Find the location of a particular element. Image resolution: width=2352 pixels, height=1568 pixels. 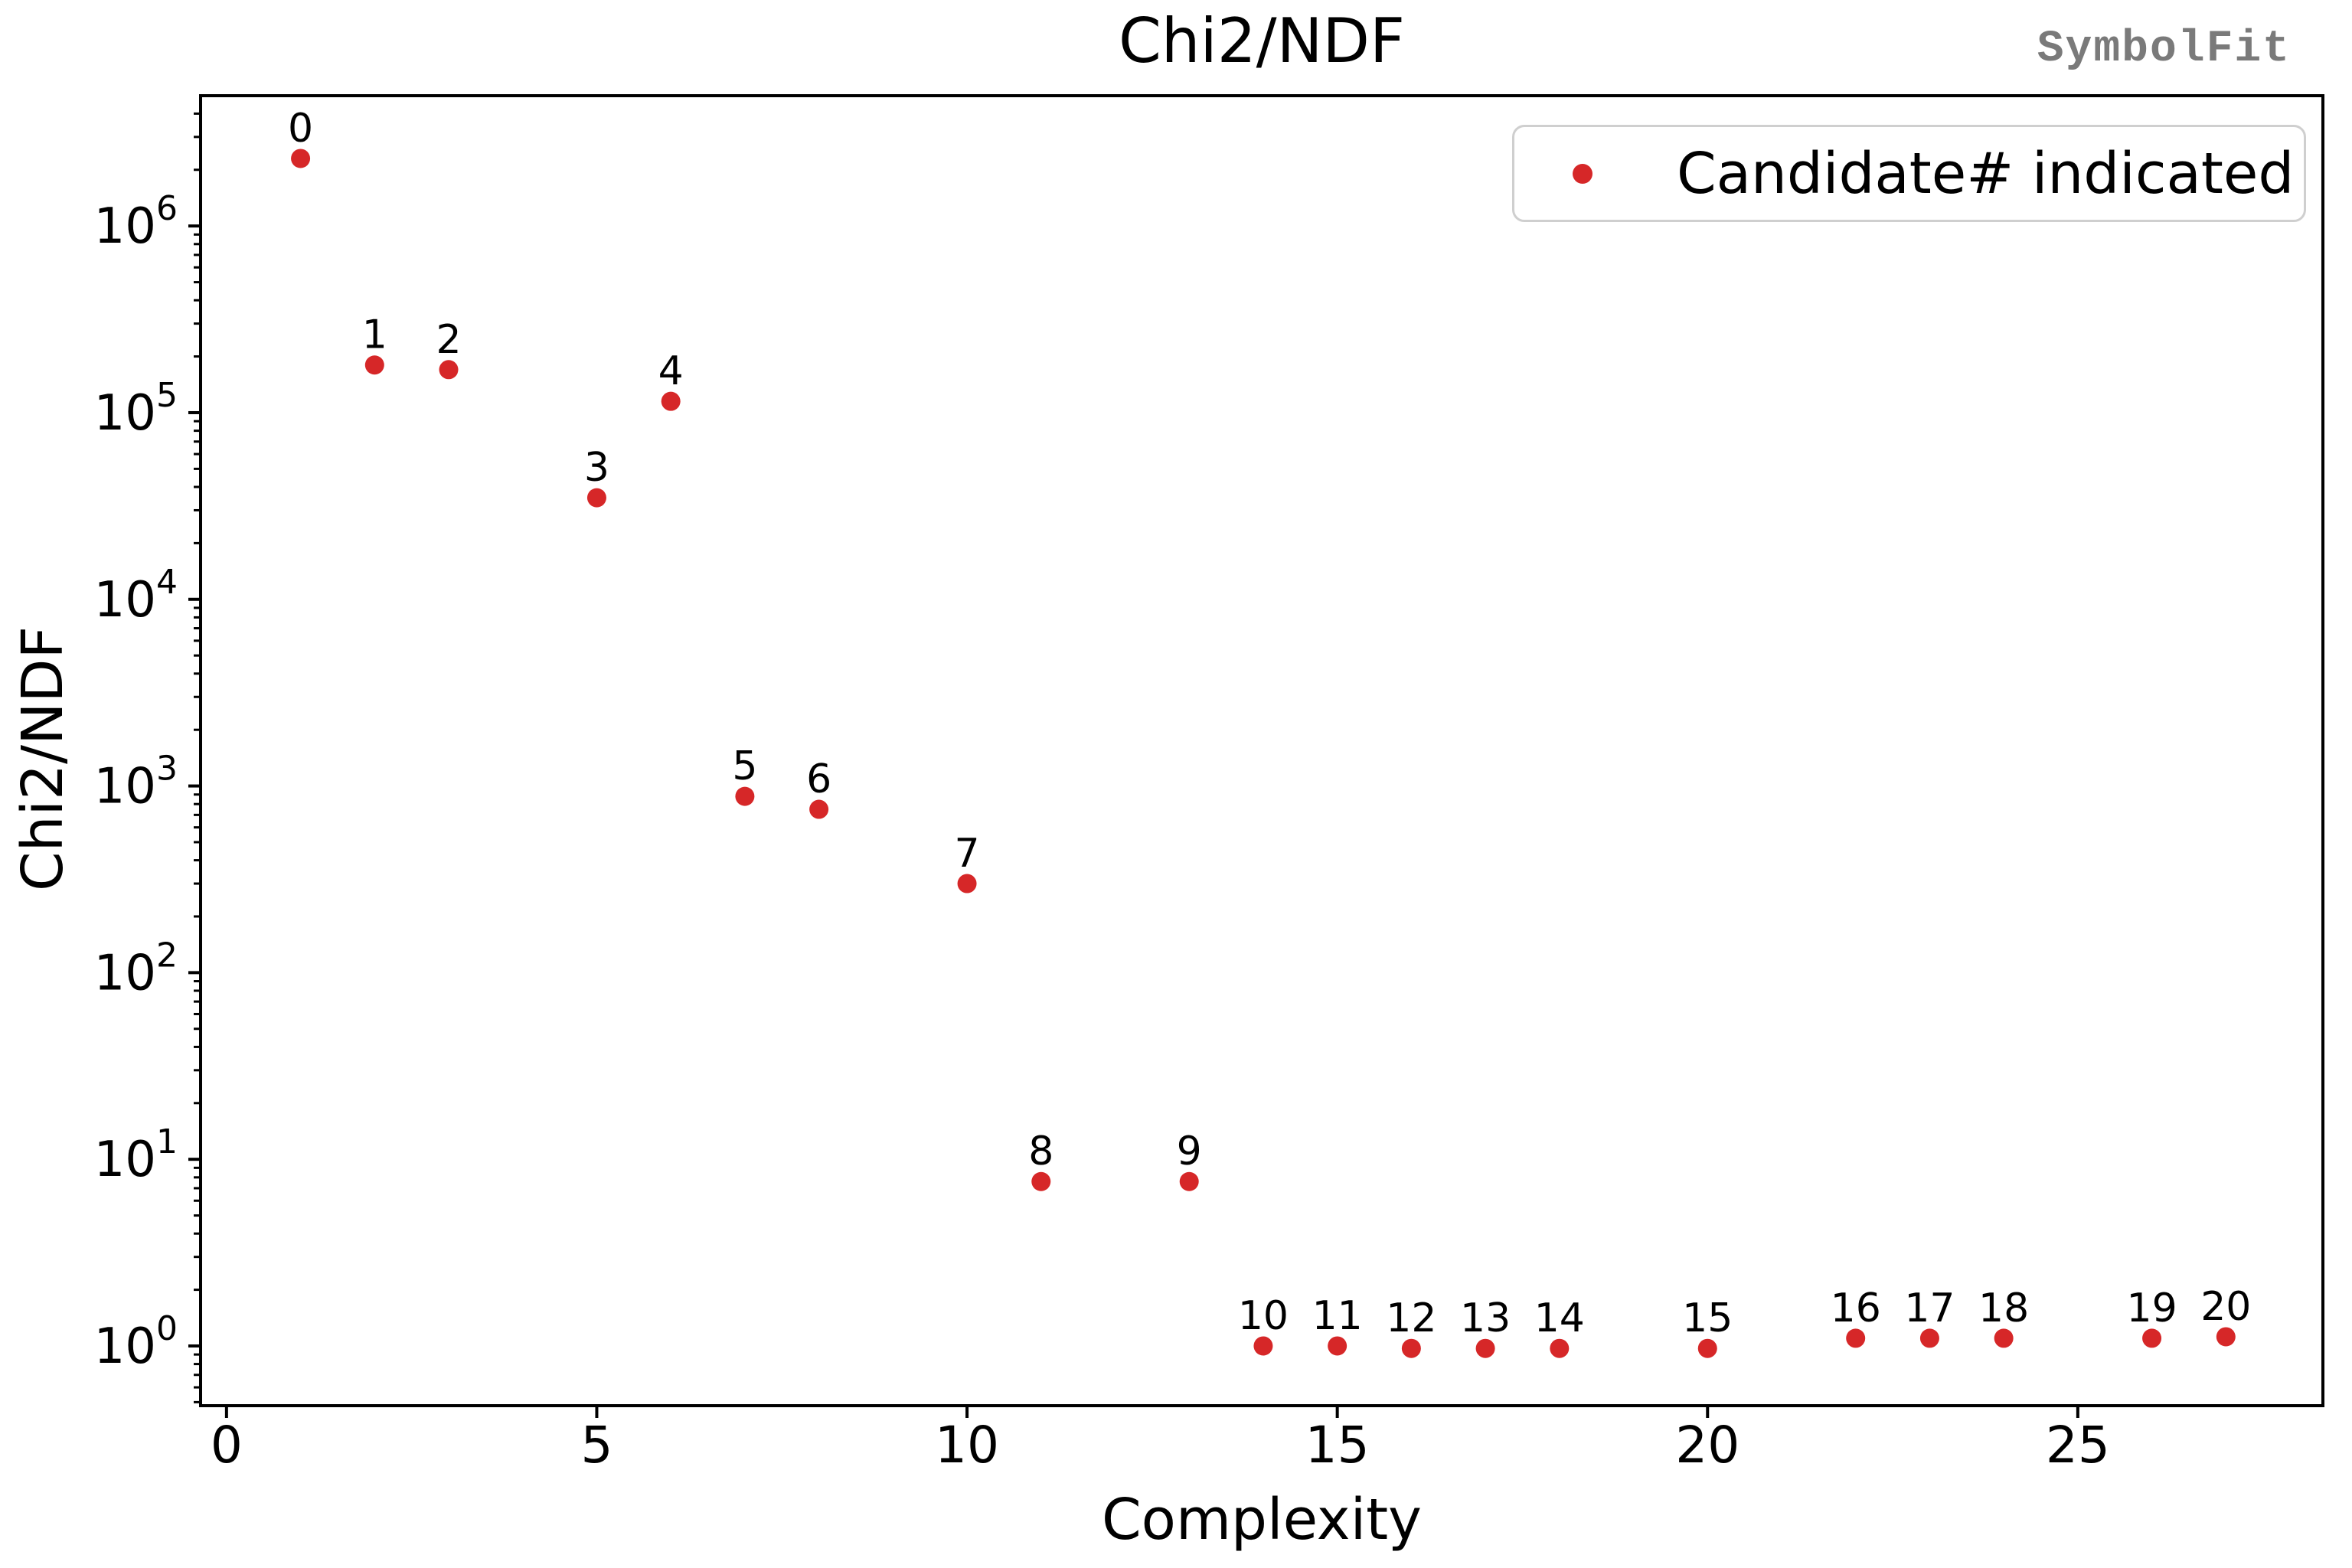

y-tick-label: 10⁰ is located at coordinates (136, 1342).